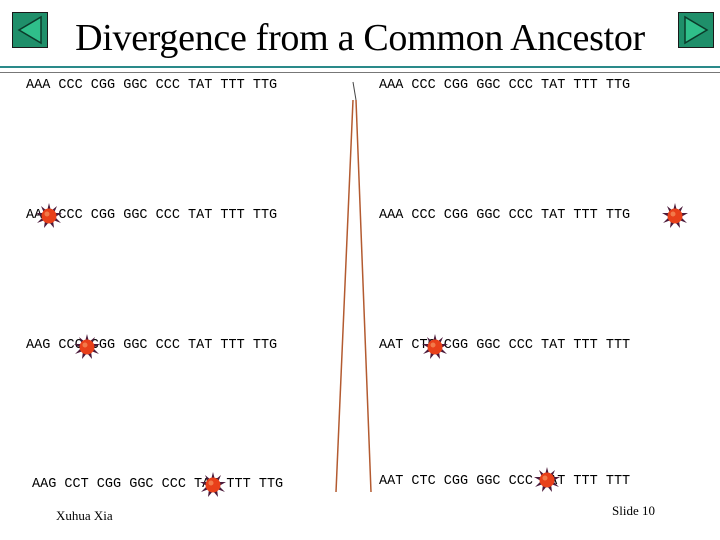  I want to click on left-sequence-gen-1: AAA CCC CGG GGC CCC TAT TTT TTG, so click(152, 85).